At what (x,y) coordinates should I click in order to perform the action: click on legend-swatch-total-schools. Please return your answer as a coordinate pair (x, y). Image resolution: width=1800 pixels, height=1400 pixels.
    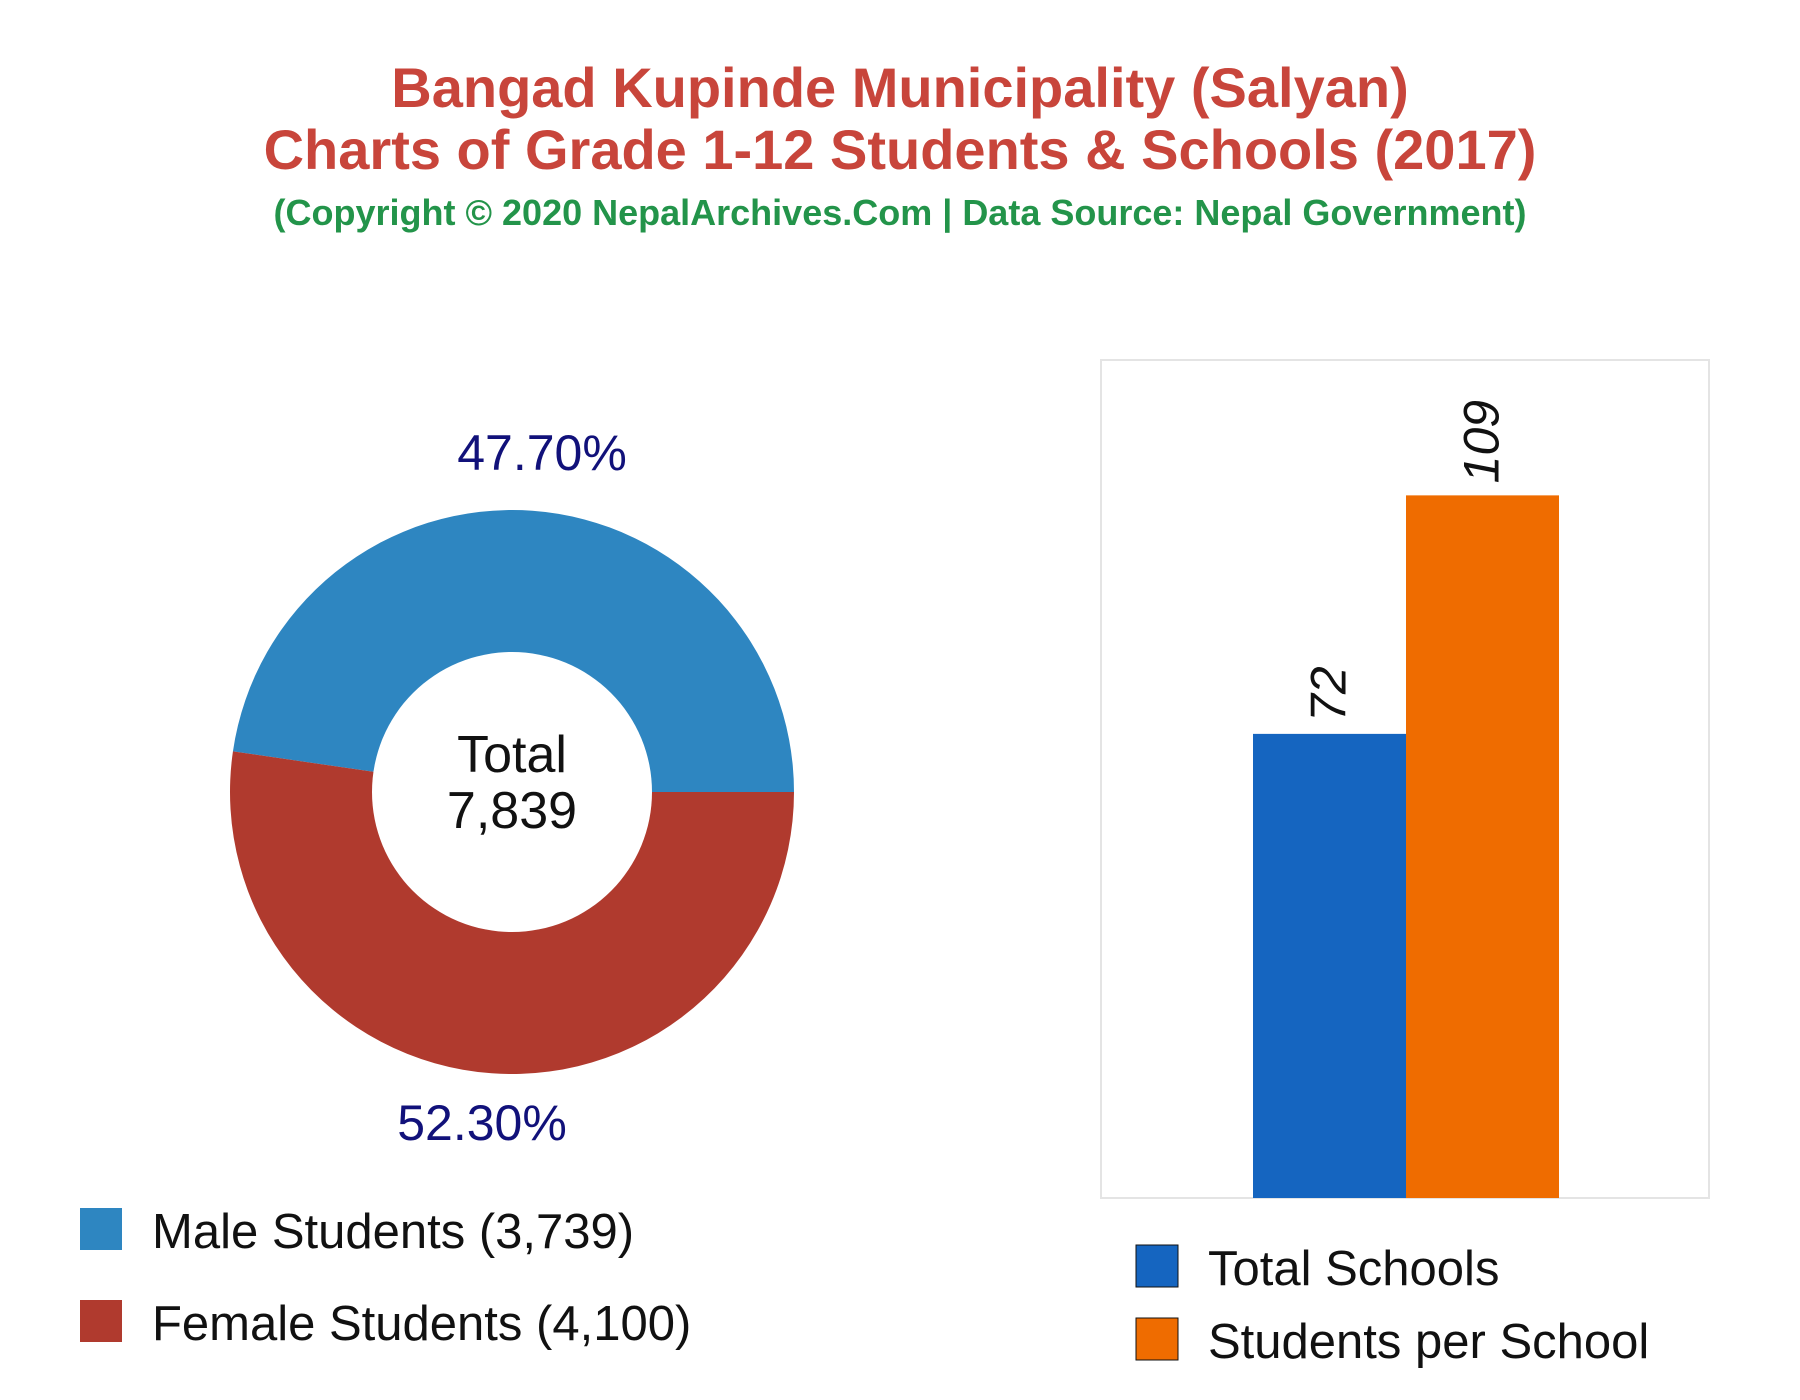
    Looking at the image, I should click on (1157, 1266).